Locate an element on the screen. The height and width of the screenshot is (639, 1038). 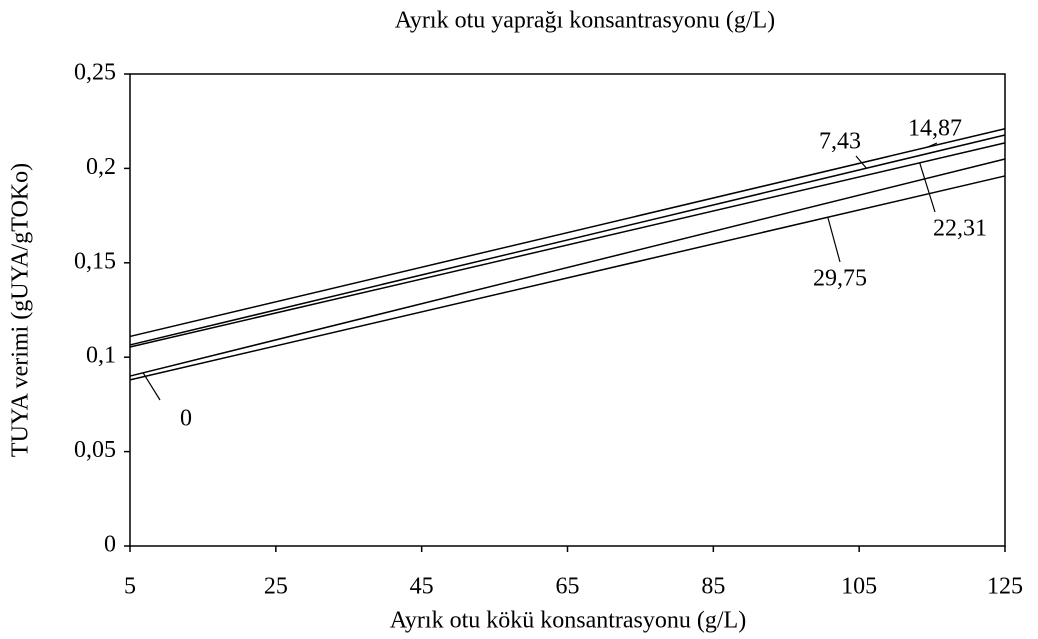
series-label: 22,31 is located at coordinates (960, 229).